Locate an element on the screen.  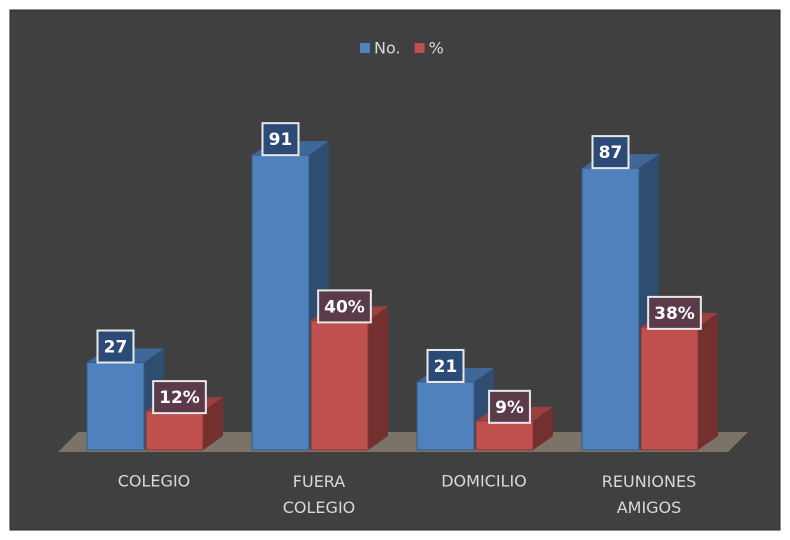
data-label: 21 is located at coordinates (446, 367).